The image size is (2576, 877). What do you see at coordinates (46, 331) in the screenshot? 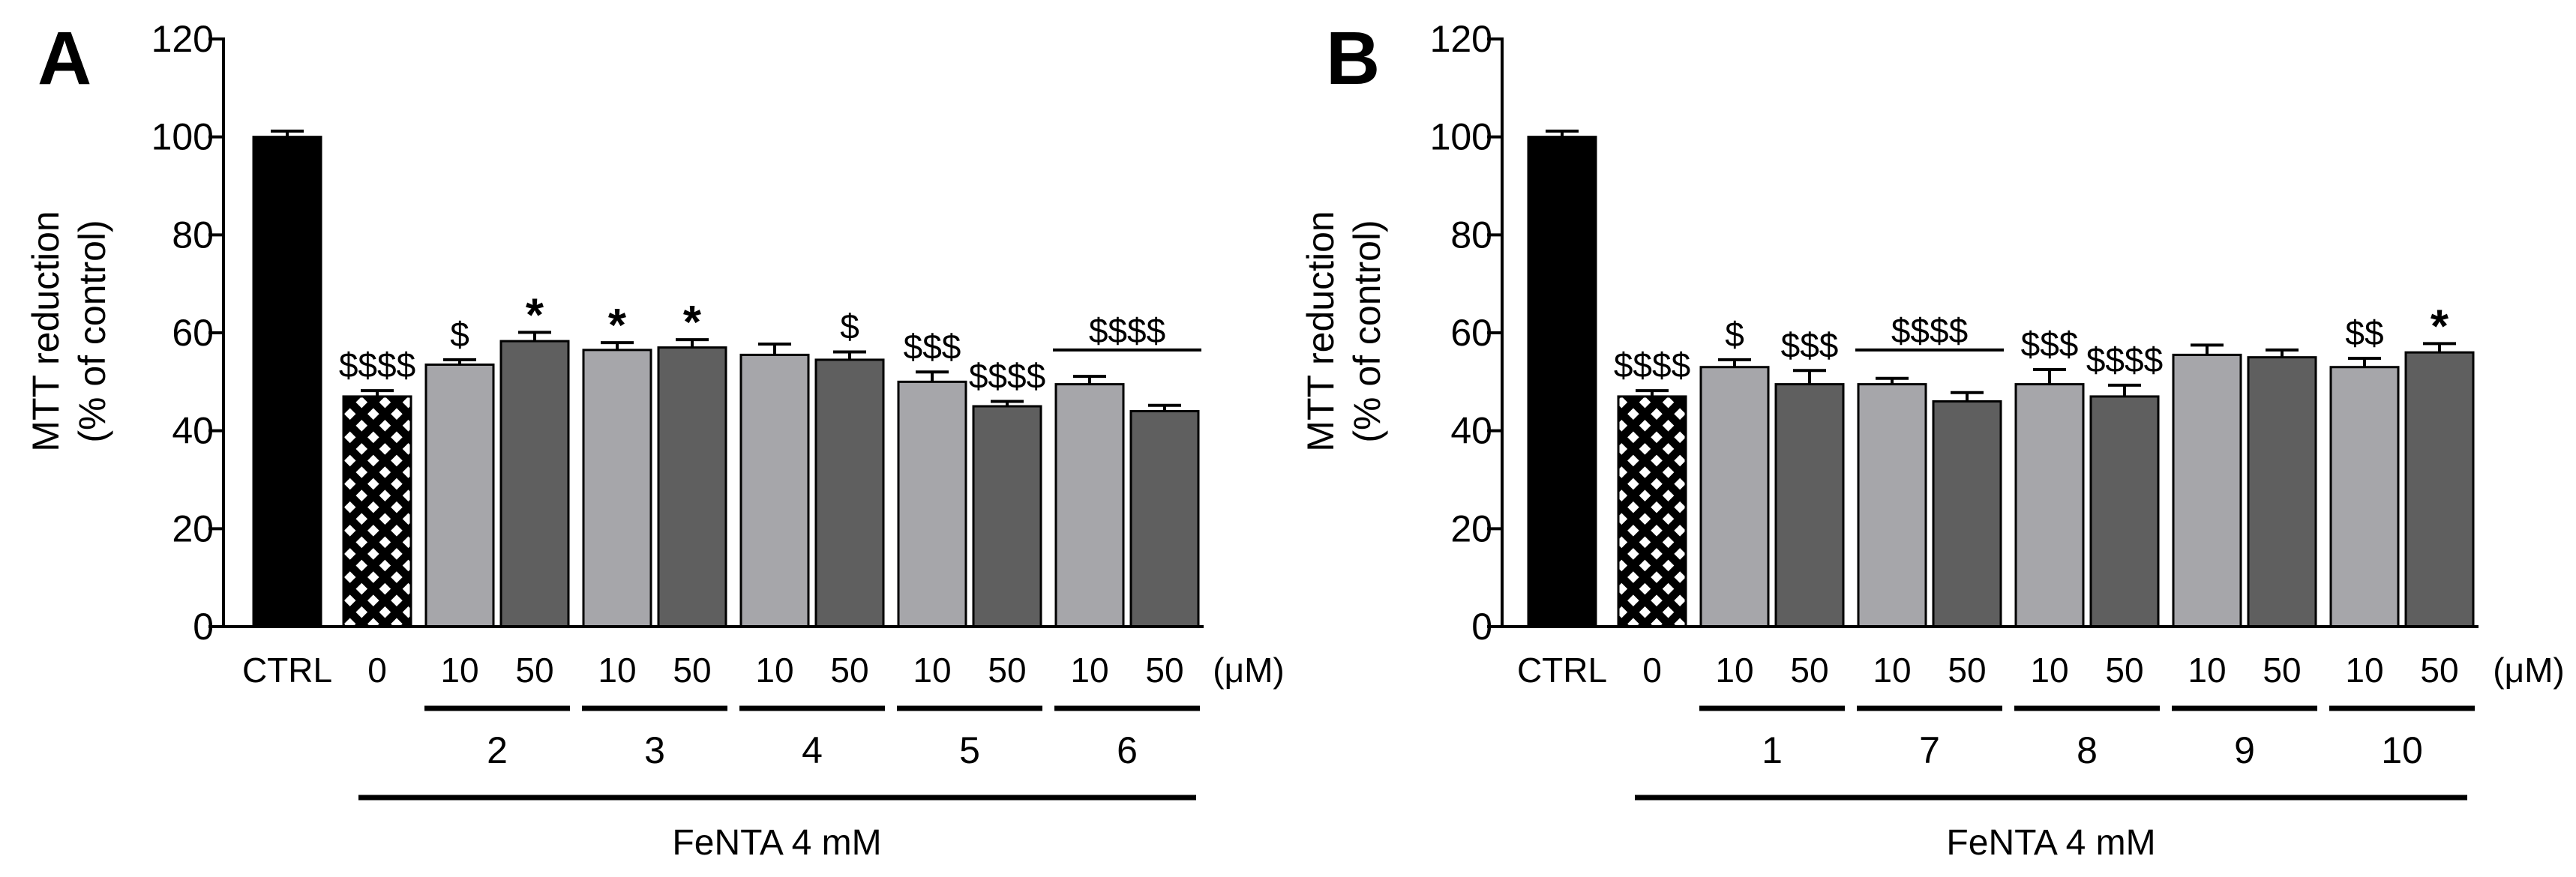
I see `y-axis-title-line1: MTT reduction` at bounding box center [46, 331].